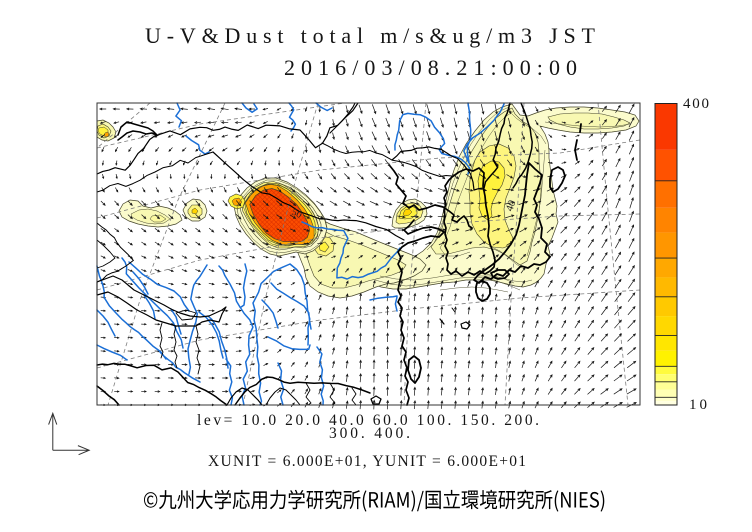 The height and width of the screenshot is (532, 752). Describe the element at coordinates (368, 420) in the screenshot. I see `svg-text:lev= 10.0 20.0 40.0 60.0 100.: lev= 10.0 20.0 40.0 60.0 100. 150. 200.` at that location.